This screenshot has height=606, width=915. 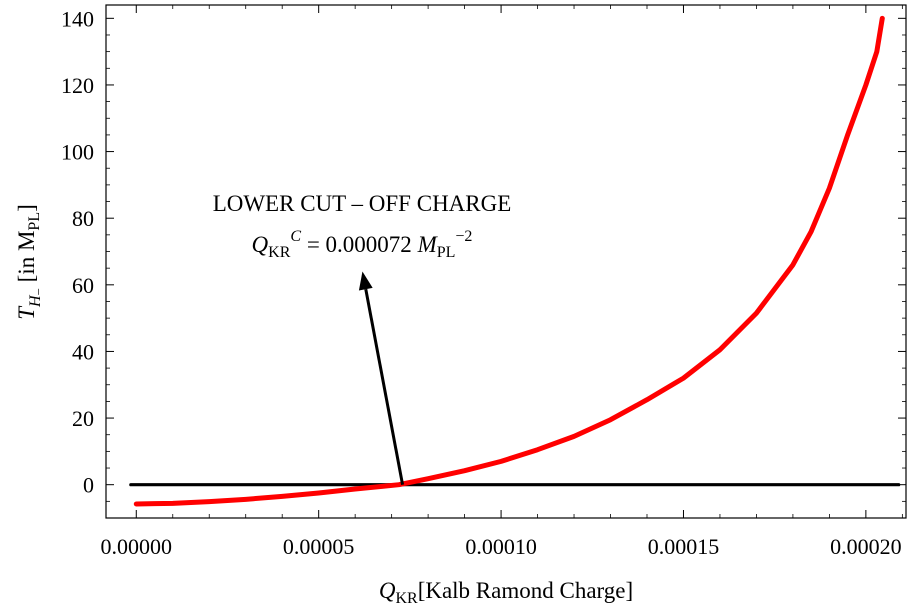 What do you see at coordinates (26, 260) in the screenshot?
I see `y-axis-title-rest: [in M` at bounding box center [26, 260].